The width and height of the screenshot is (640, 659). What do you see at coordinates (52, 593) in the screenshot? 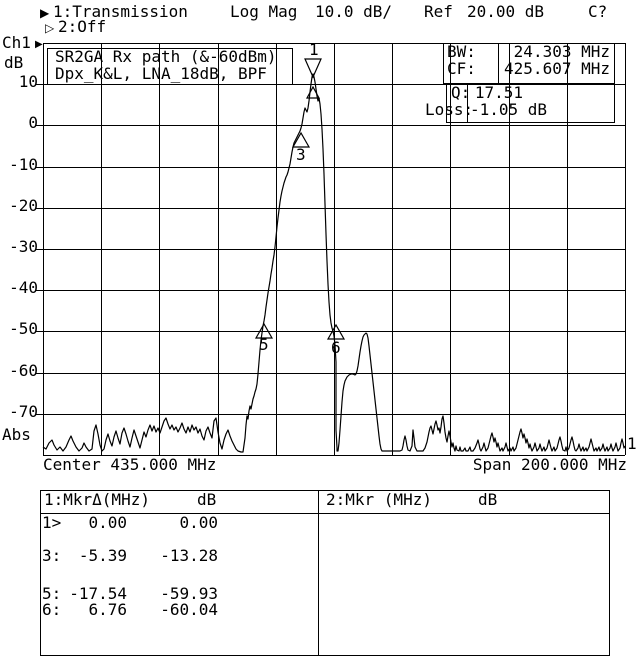
I see `table-row-marker-id: 5:` at bounding box center [52, 593].